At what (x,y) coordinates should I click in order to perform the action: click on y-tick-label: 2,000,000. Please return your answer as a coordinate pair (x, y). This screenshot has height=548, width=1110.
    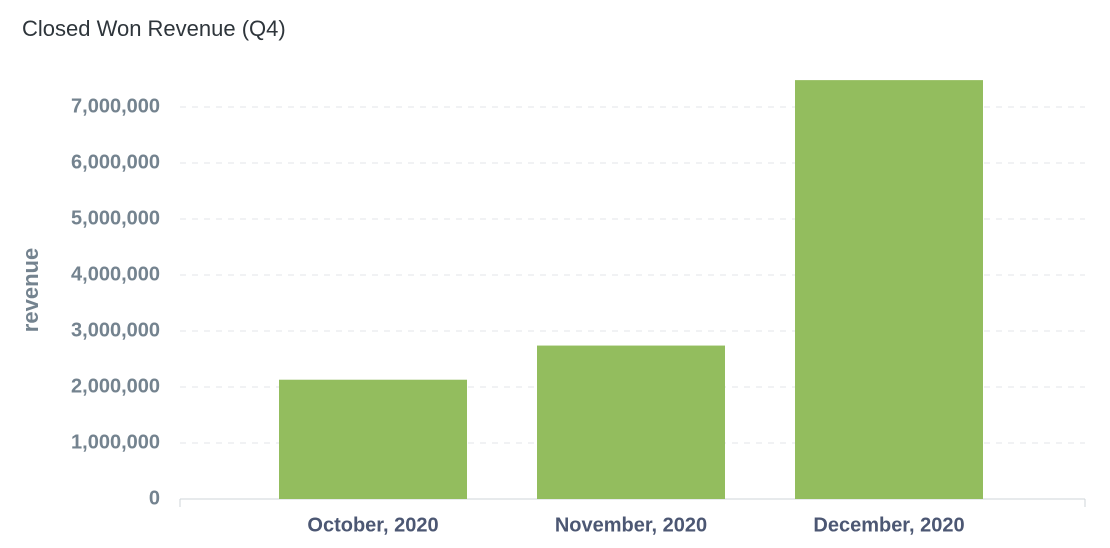
    Looking at the image, I should click on (115, 386).